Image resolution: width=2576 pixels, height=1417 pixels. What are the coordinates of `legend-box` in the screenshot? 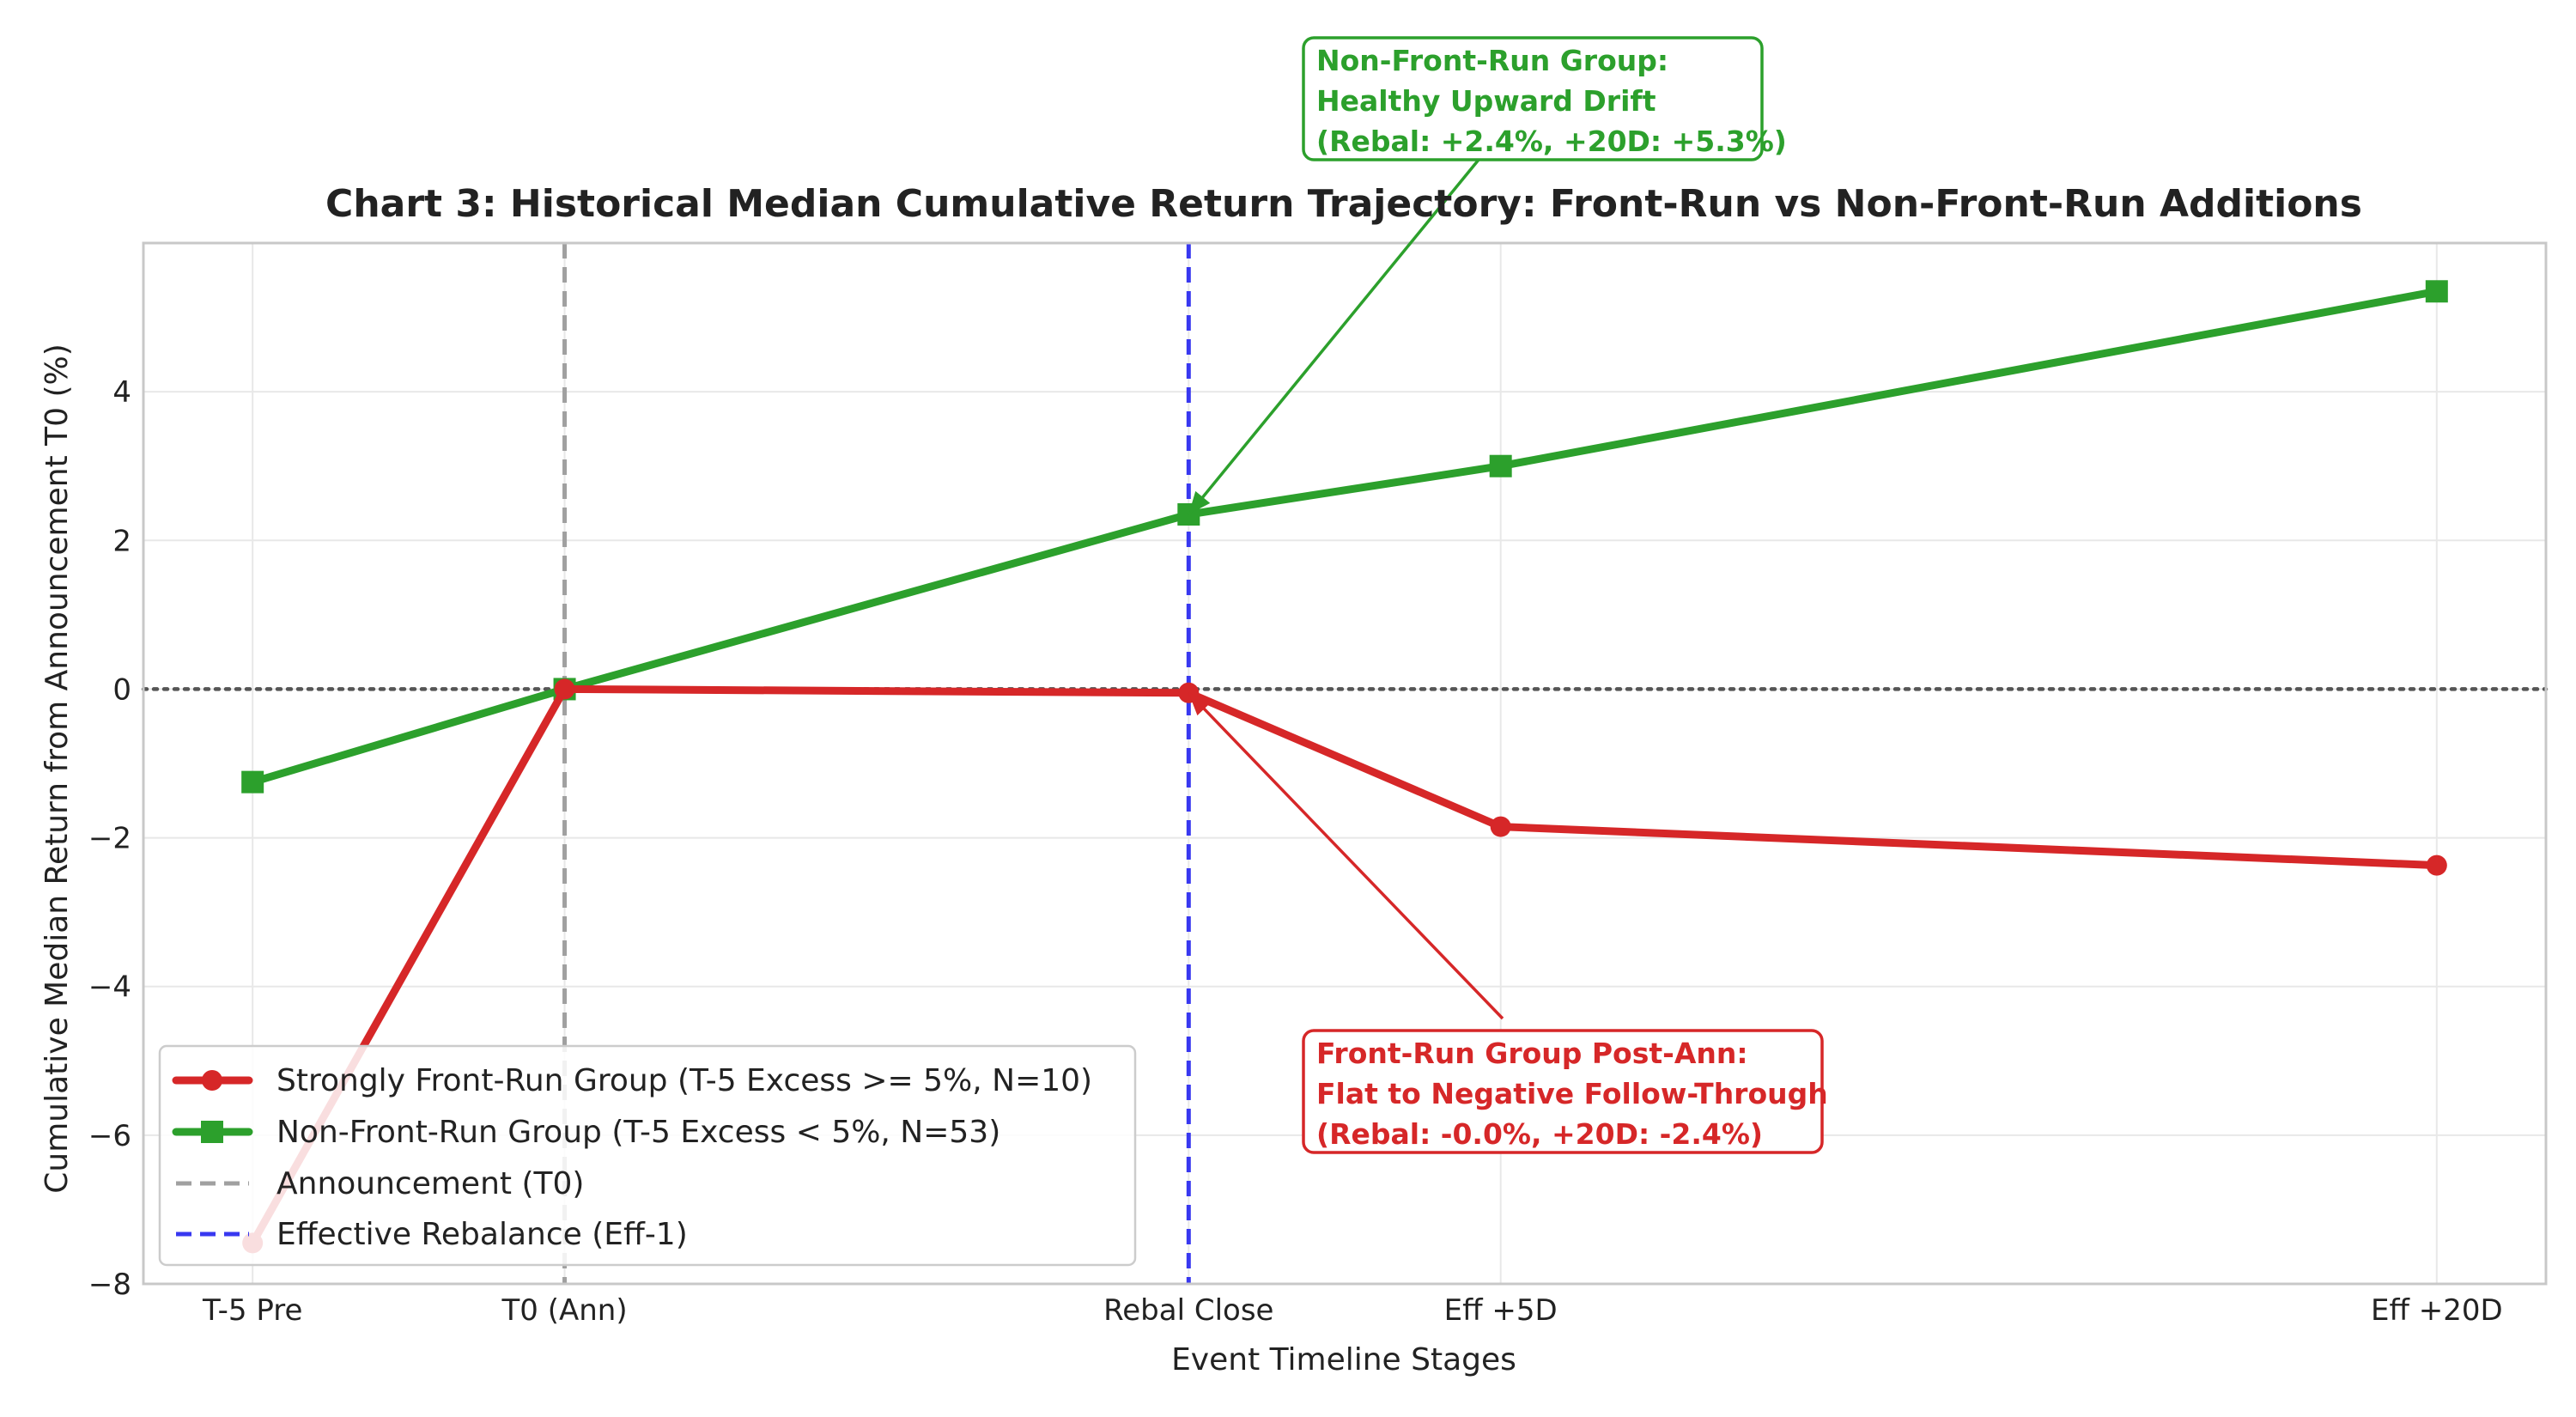 It's located at (647, 1155).